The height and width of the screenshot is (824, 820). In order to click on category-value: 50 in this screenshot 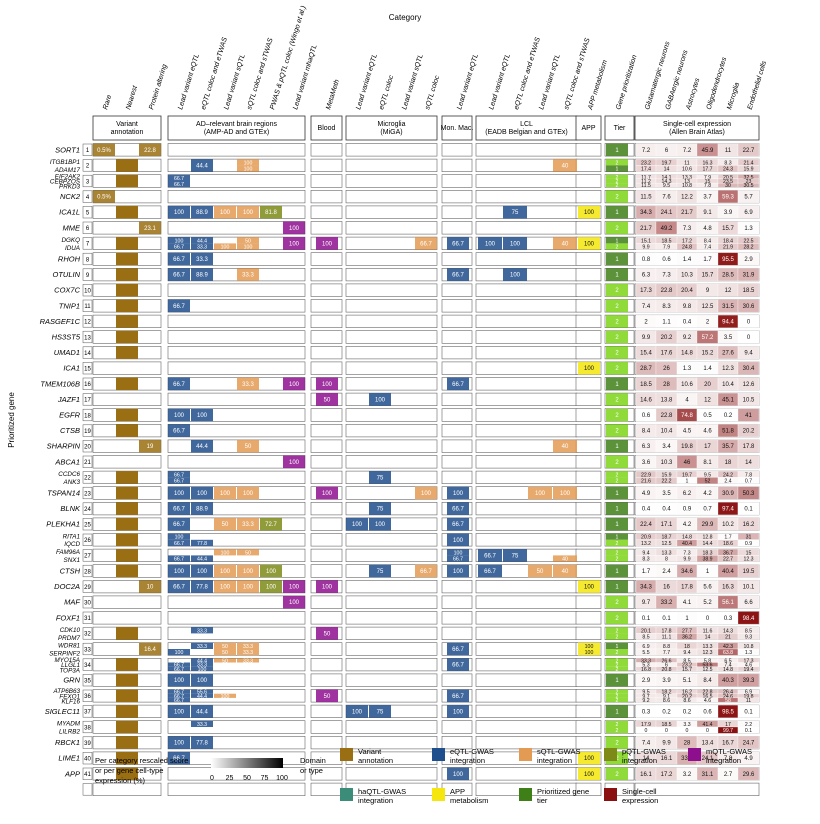, I will do `click(248, 553)`.